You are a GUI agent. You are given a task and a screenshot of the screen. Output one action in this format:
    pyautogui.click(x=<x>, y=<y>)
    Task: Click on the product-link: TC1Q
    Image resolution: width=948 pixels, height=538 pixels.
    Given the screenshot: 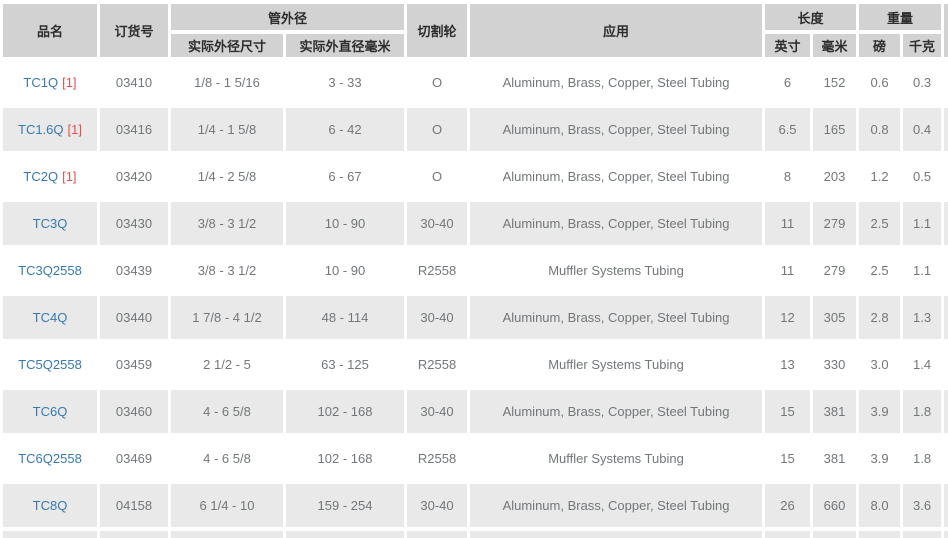 What is the action you would take?
    pyautogui.click(x=41, y=82)
    